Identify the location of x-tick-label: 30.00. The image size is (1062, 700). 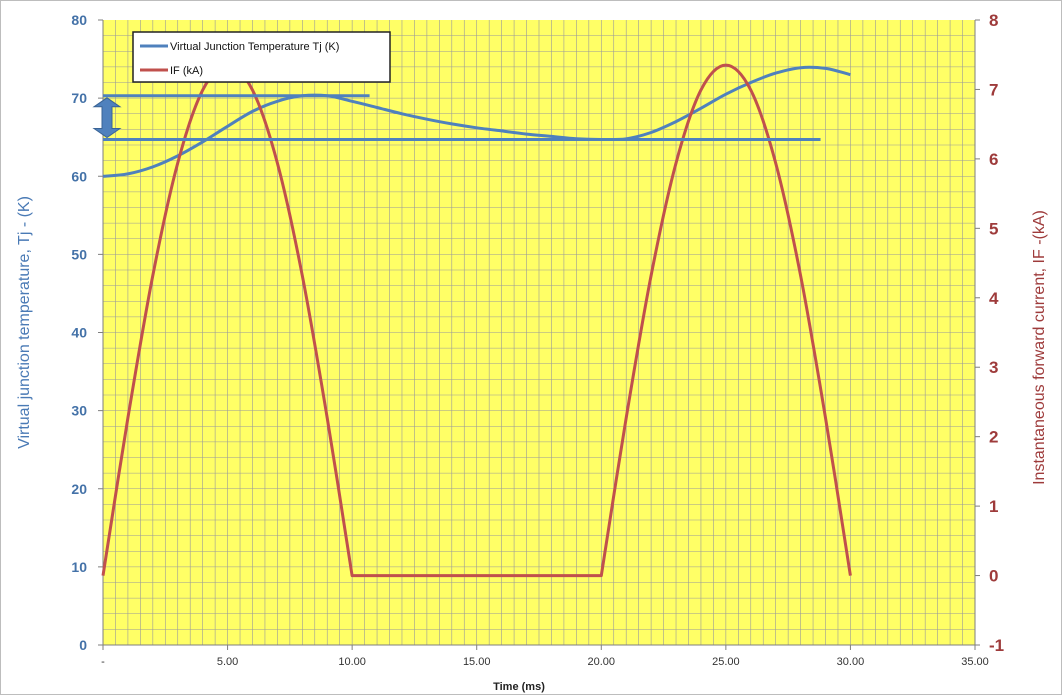
(851, 662).